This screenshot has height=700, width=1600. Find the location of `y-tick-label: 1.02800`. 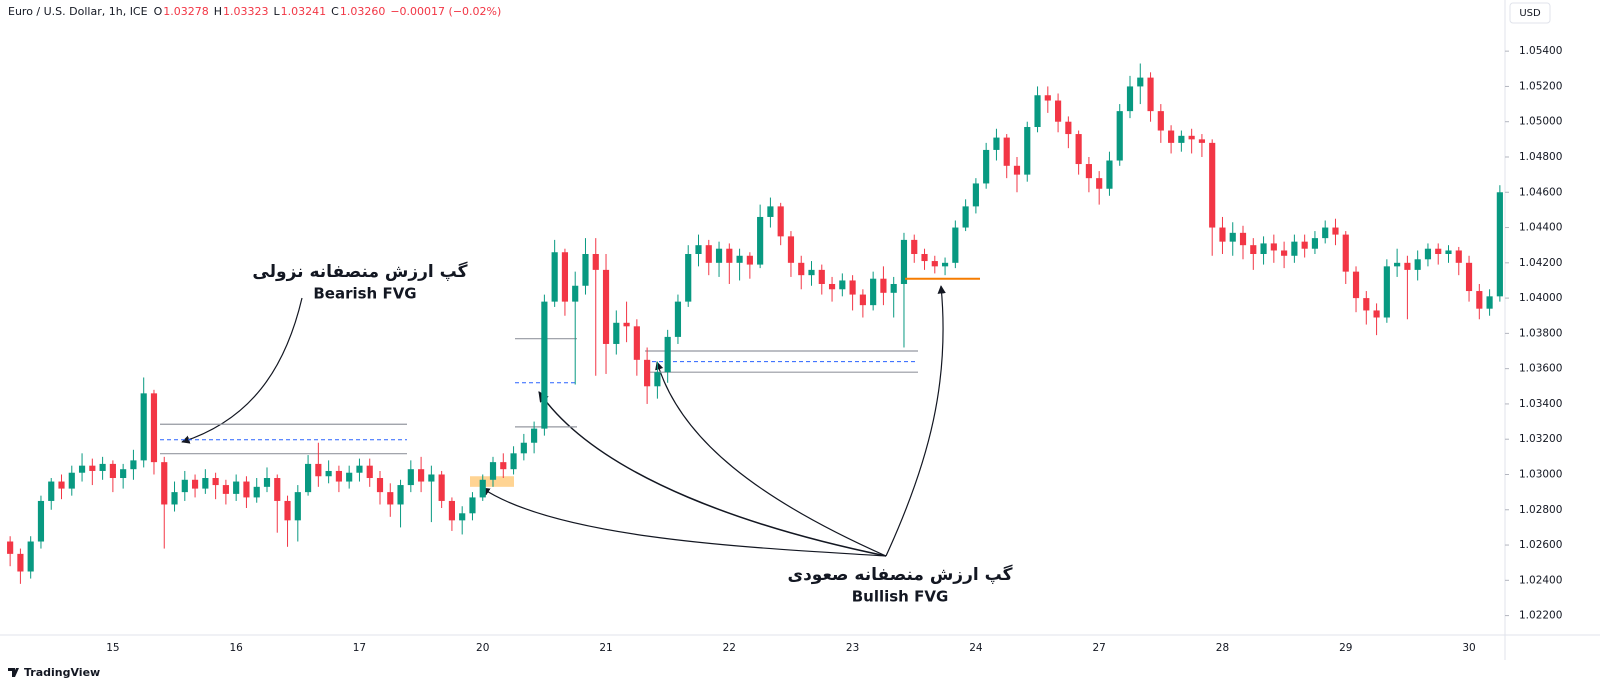

y-tick-label: 1.02800 is located at coordinates (1540, 510).